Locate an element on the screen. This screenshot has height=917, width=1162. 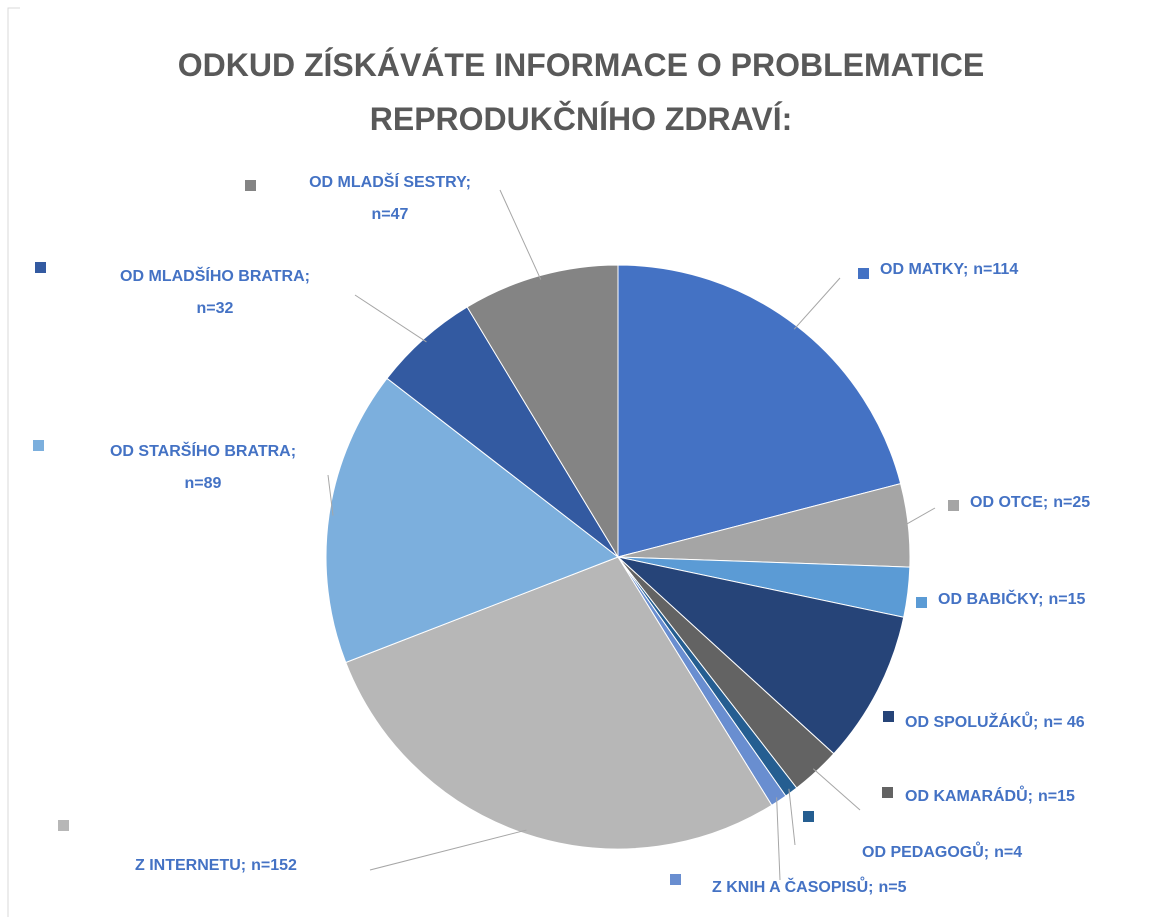
label-value: n=89 is located at coordinates (203, 483).